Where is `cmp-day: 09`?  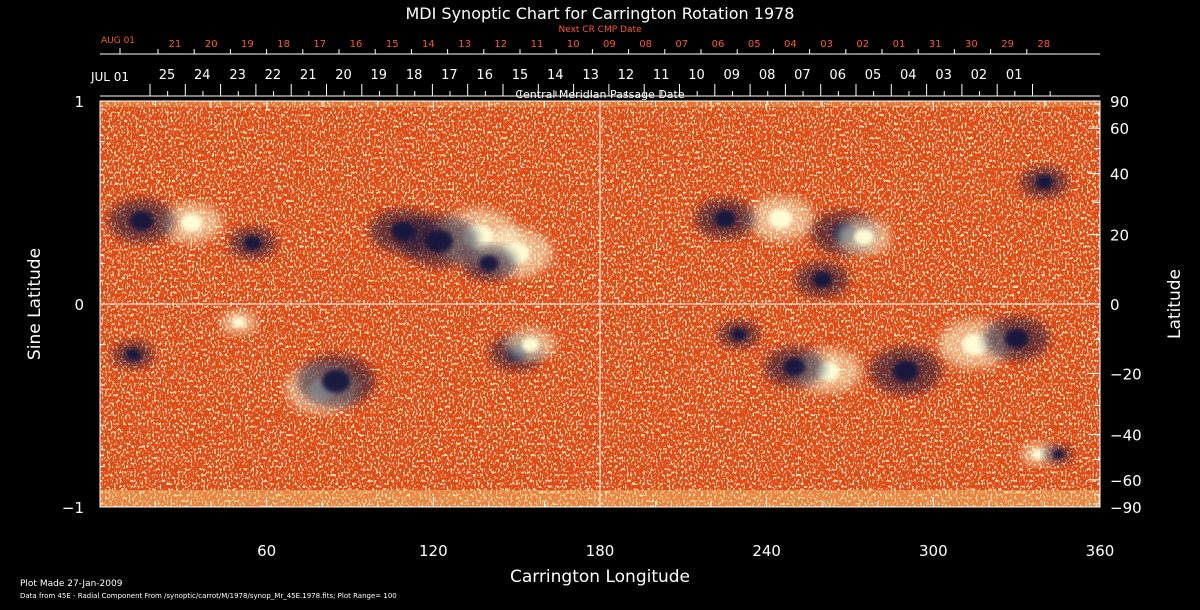 cmp-day: 09 is located at coordinates (732, 75).